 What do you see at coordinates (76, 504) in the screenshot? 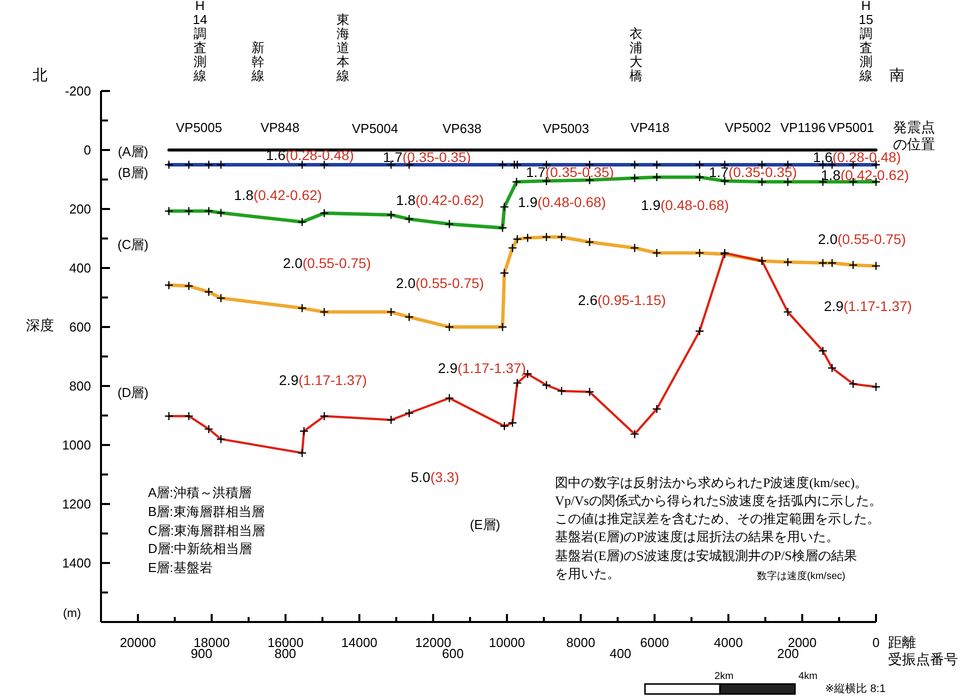
I see `y-tick-label: 1200` at bounding box center [76, 504].